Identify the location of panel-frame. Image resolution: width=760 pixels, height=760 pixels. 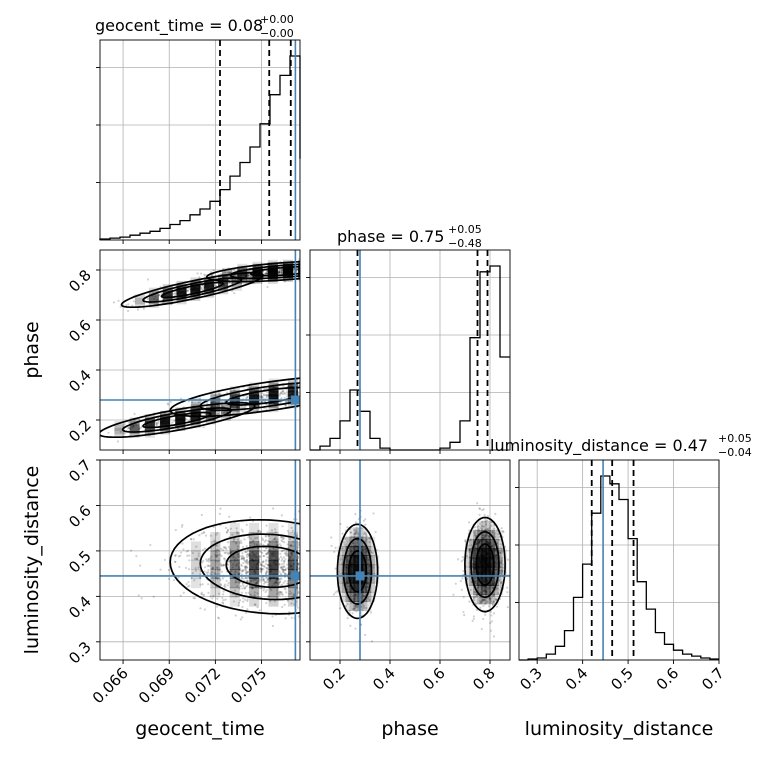
(410, 560).